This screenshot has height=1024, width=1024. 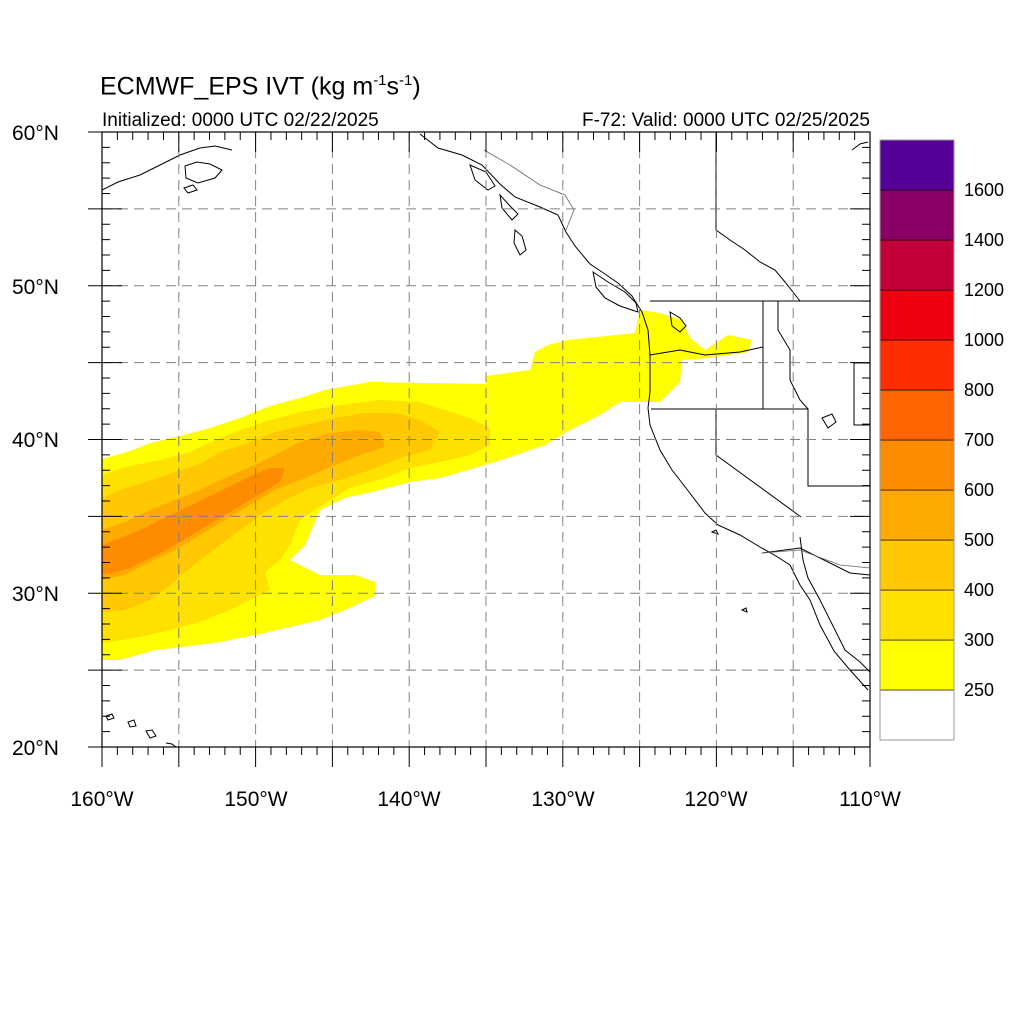 What do you see at coordinates (101, 799) in the screenshot?
I see `lon-label-160w: 160°W` at bounding box center [101, 799].